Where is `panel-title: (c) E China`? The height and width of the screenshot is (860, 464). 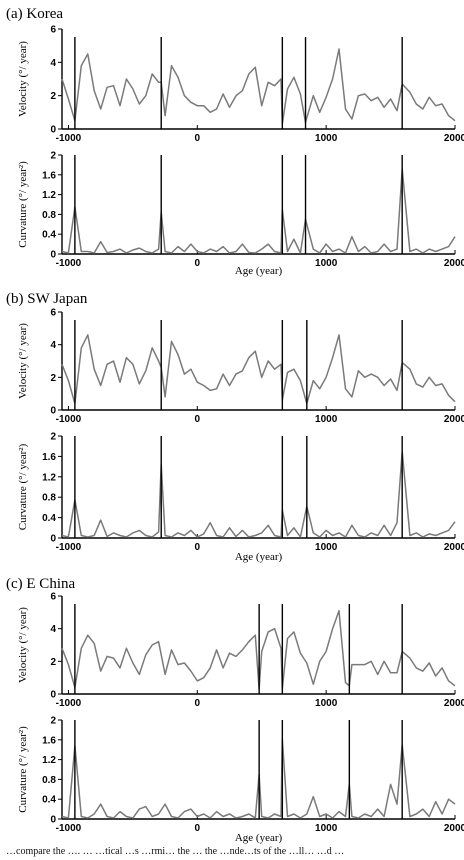
panel-title: (c) E China is located at coordinates (40, 584).